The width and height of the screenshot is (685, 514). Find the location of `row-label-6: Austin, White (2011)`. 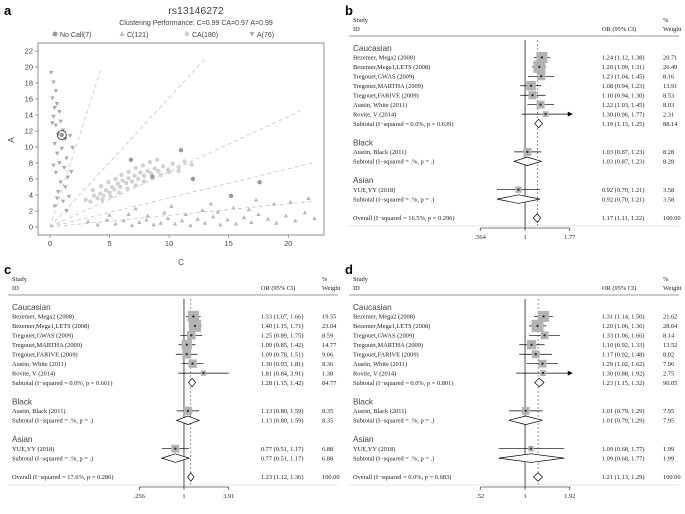

row-label-6: Austin, White (2011) is located at coordinates (380, 364).